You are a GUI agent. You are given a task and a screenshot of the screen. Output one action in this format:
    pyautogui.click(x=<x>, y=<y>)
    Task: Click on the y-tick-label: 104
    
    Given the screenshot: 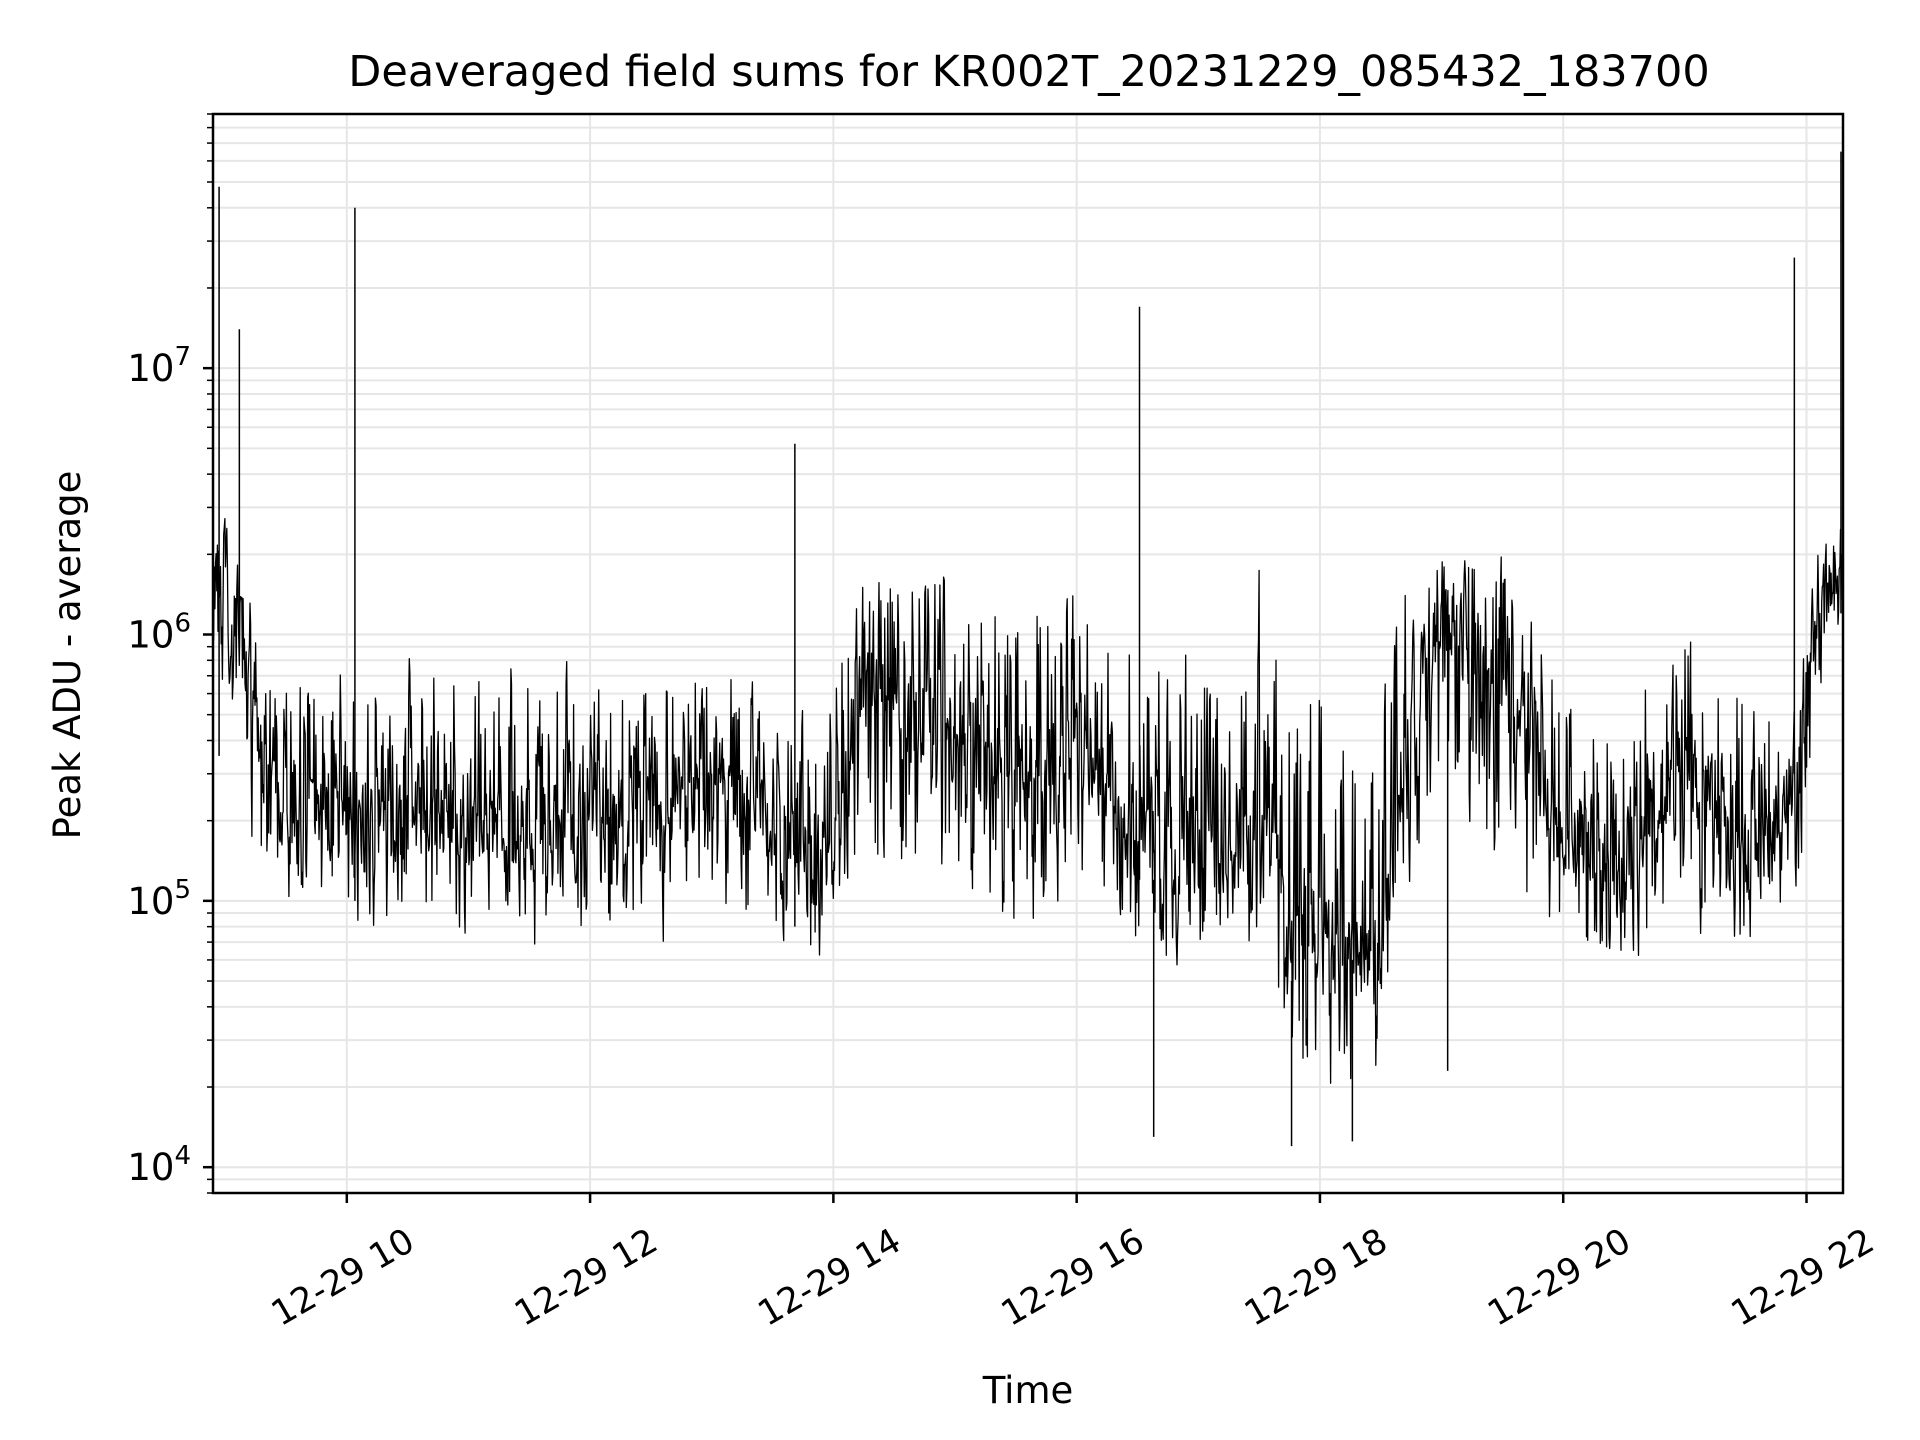 What is the action you would take?
    pyautogui.click(x=159, y=1165)
    